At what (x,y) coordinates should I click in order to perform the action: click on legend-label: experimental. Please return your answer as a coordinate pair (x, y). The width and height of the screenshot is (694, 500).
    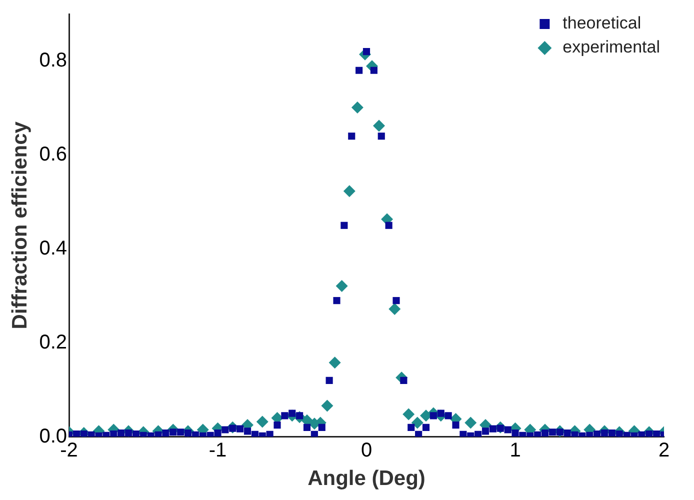
    Looking at the image, I should click on (611, 47).